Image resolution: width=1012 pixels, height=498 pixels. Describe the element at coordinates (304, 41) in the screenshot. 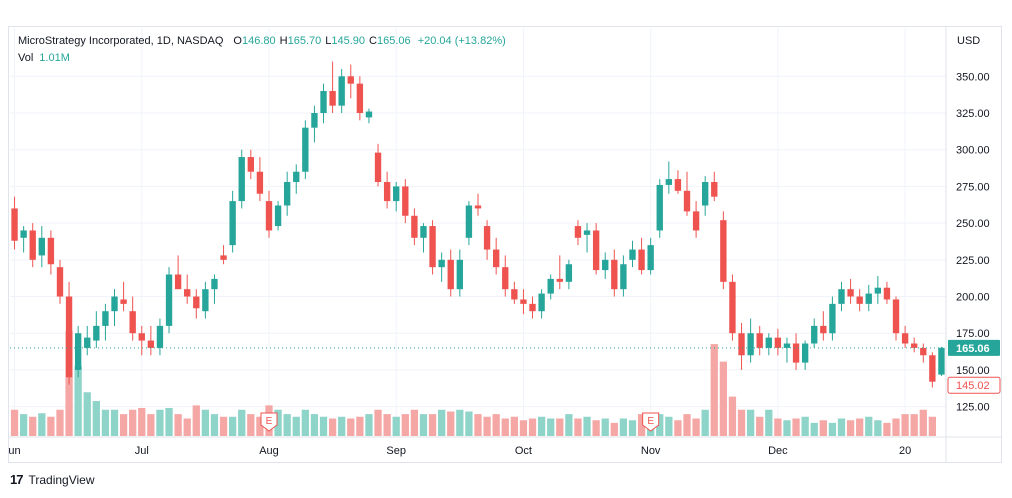

I see `high-value: 165.70` at that location.